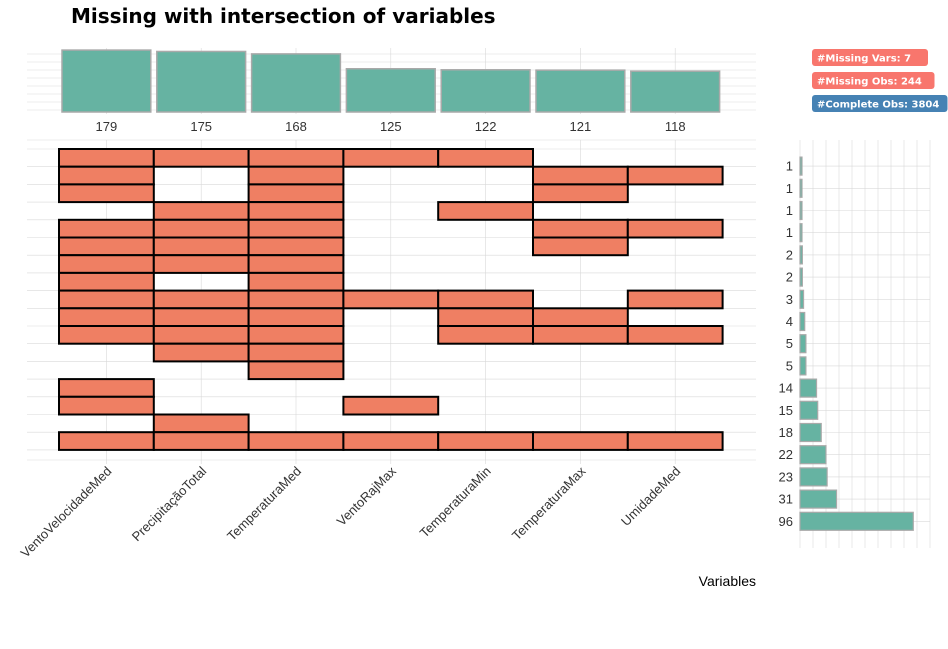 Image resolution: width=948 pixels, height=649 pixels. What do you see at coordinates (789, 299) in the screenshot?
I see `intersection-count-label: 3` at bounding box center [789, 299].